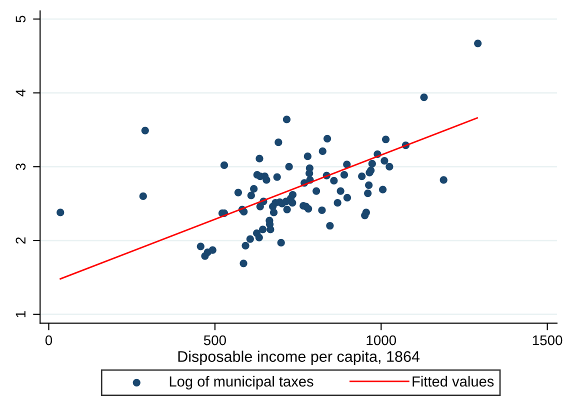  What do you see at coordinates (21, 166) in the screenshot?
I see `y-tick-label: 3` at bounding box center [21, 166].